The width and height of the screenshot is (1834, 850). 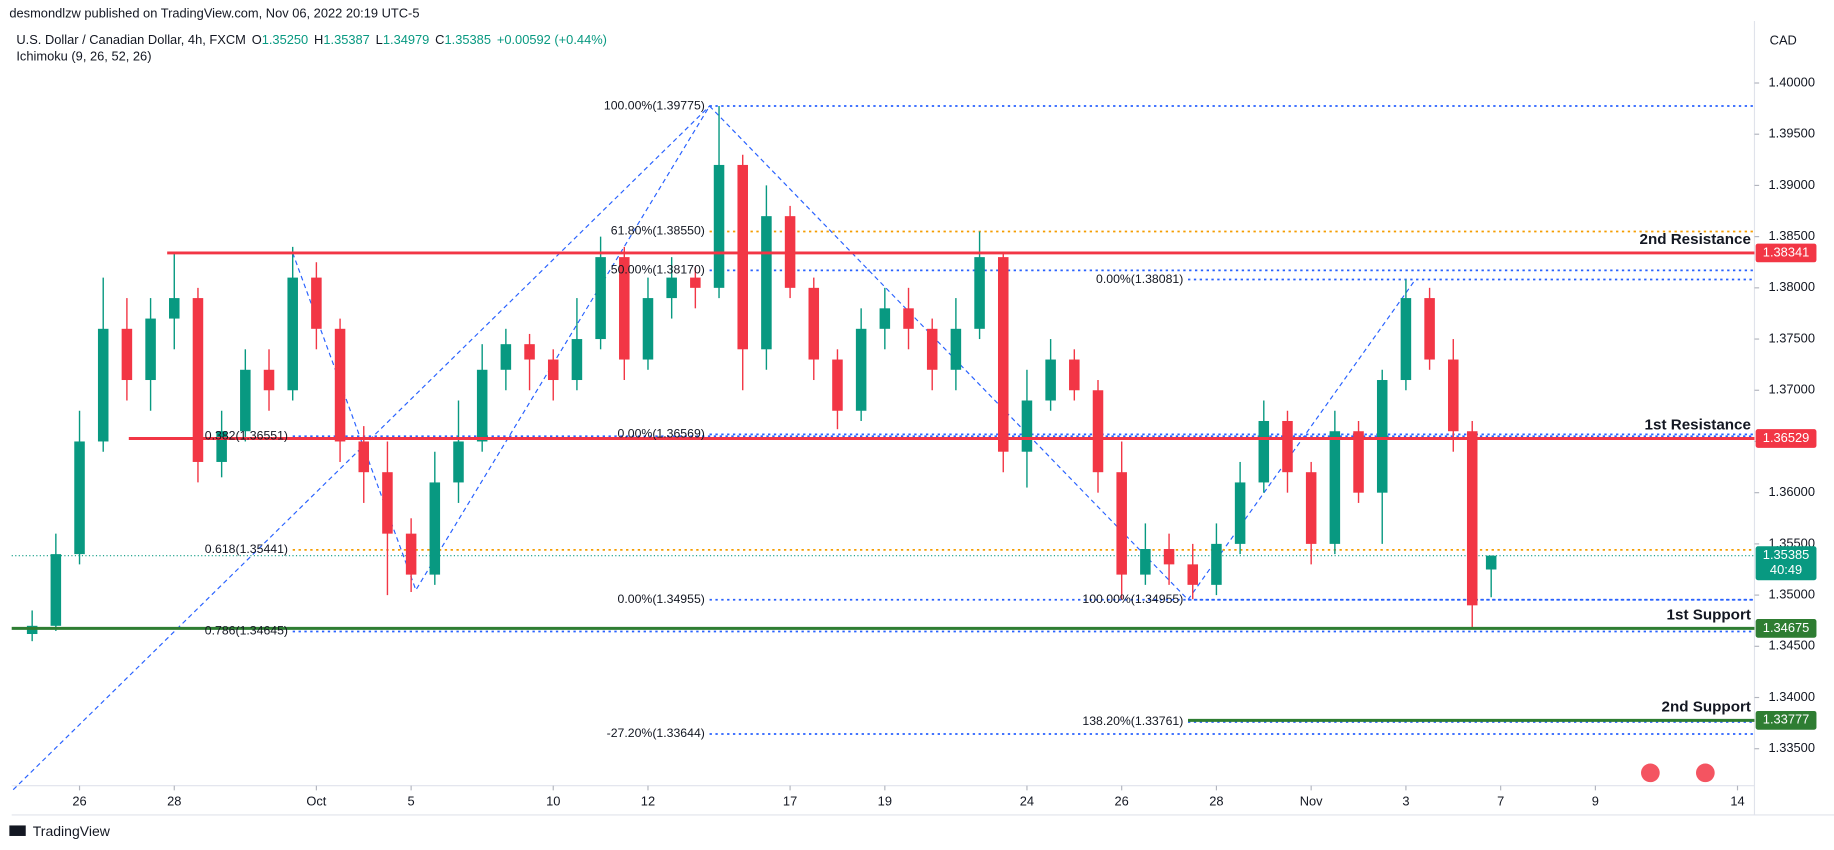 What do you see at coordinates (790, 800) in the screenshot?
I see `x-tick-label: 17` at bounding box center [790, 800].